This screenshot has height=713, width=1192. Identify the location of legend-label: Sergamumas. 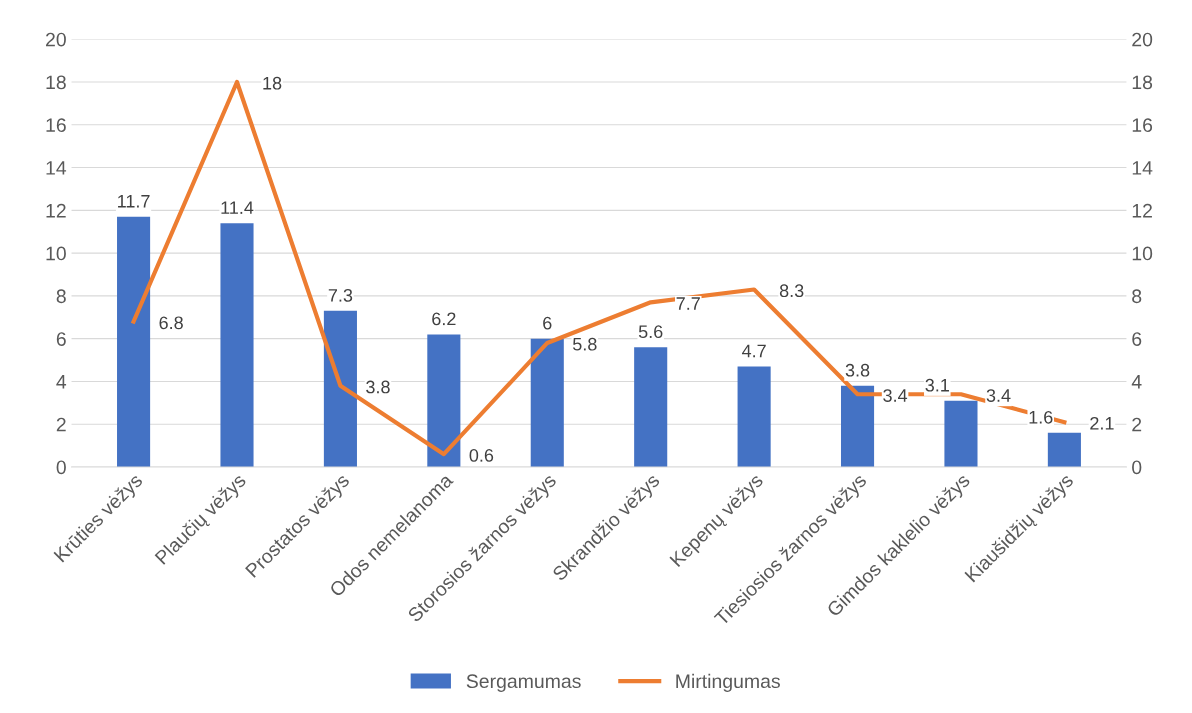
(523, 683).